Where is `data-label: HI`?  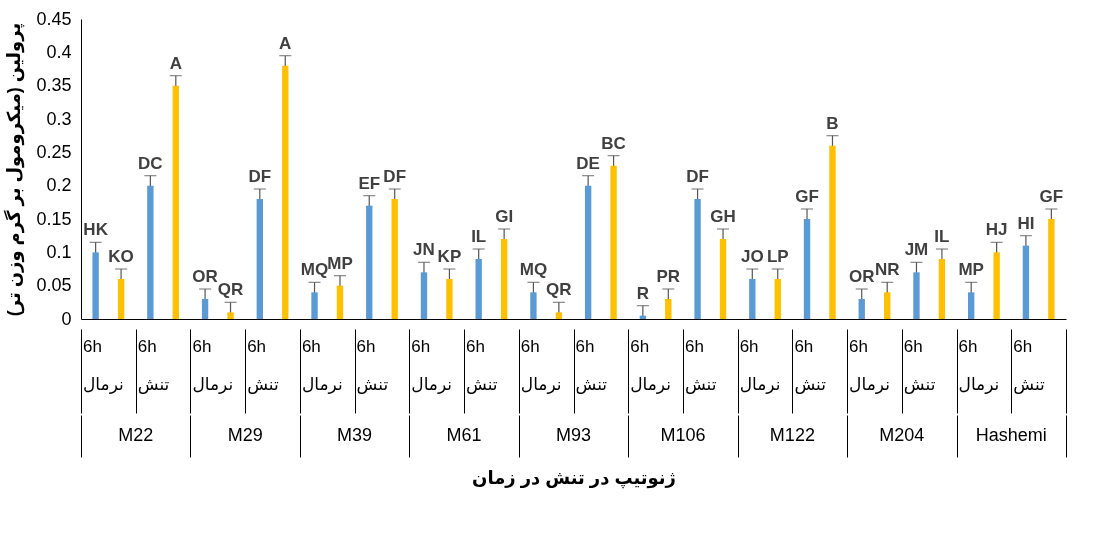
data-label: HI is located at coordinates (1026, 223).